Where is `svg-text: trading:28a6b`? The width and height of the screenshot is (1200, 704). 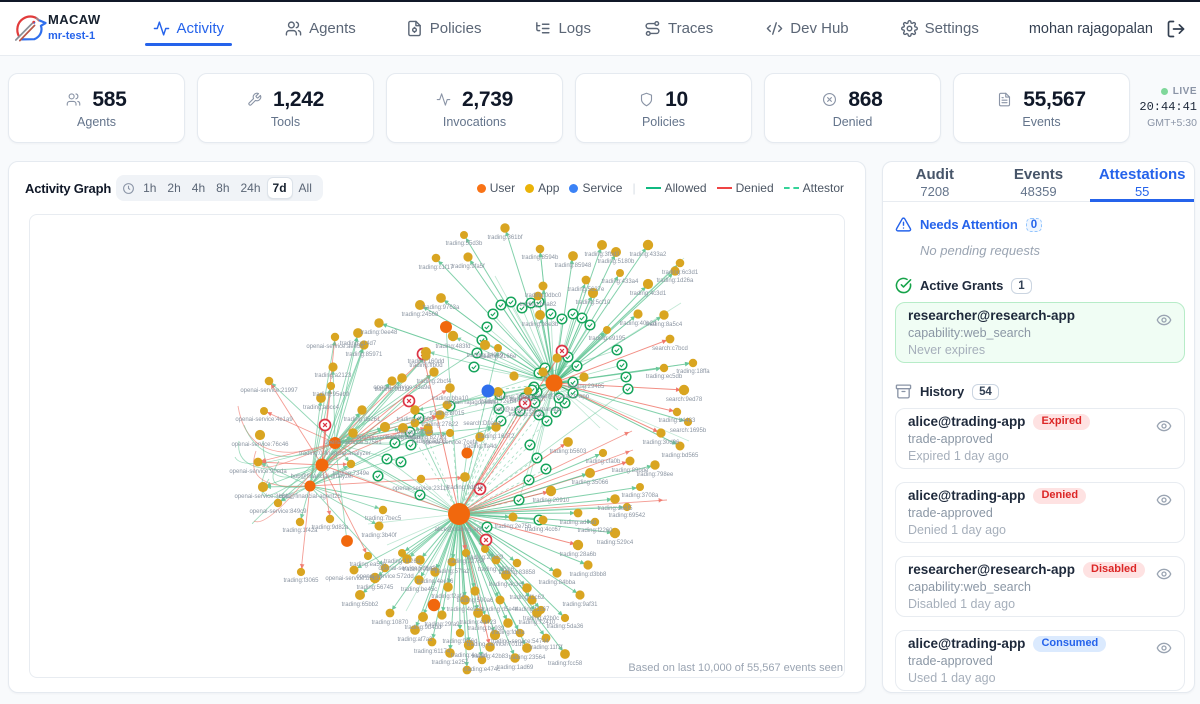
svg-text: trading:28a6b is located at coordinates (578, 555).